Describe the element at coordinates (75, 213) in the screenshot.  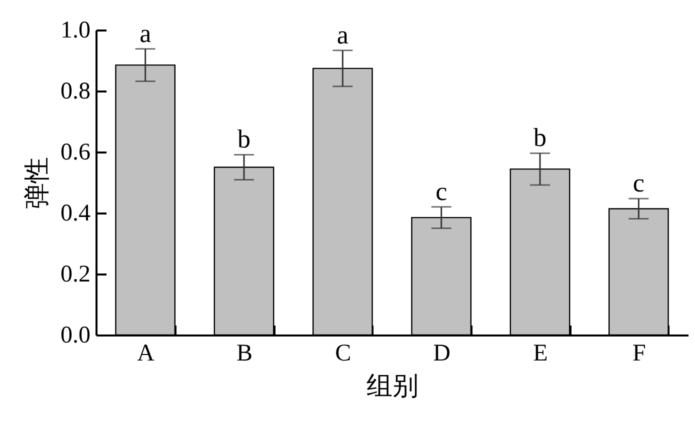
I see `y-tick-label: 0.4` at that location.